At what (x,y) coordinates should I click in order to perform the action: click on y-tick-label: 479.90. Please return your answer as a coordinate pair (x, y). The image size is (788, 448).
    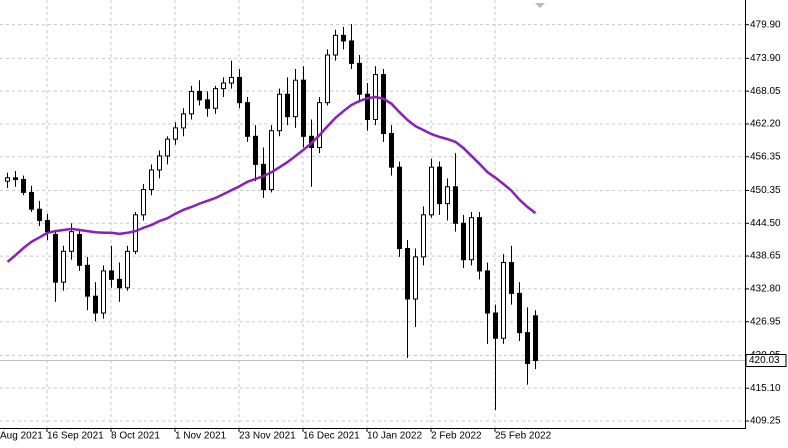
    Looking at the image, I should click on (765, 24).